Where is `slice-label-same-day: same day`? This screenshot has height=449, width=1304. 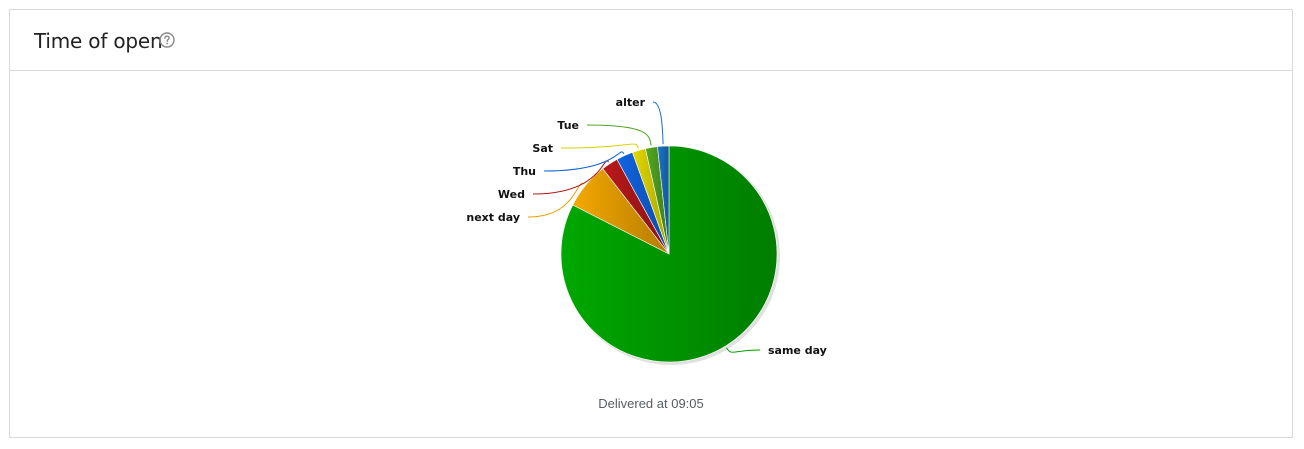 slice-label-same-day: same day is located at coordinates (797, 350).